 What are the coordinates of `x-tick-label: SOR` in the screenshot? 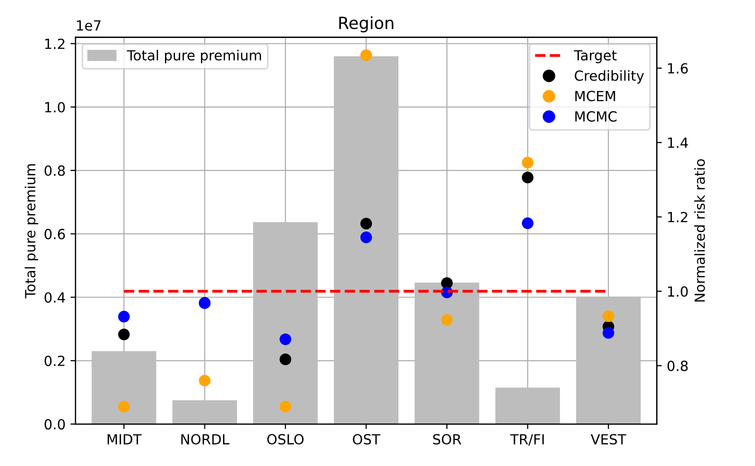 It's located at (447, 439).